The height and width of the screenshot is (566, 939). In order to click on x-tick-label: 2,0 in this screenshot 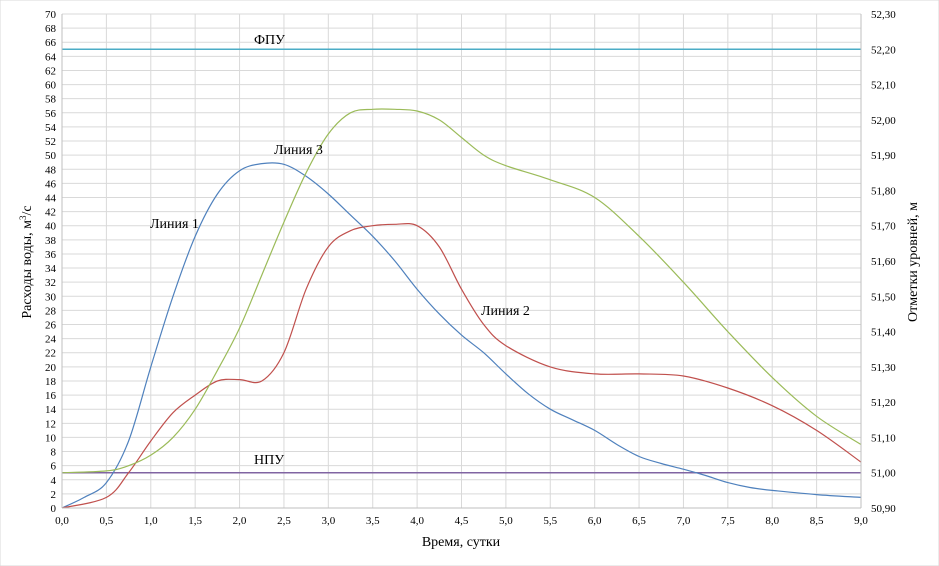, I will do `click(240, 521)`.